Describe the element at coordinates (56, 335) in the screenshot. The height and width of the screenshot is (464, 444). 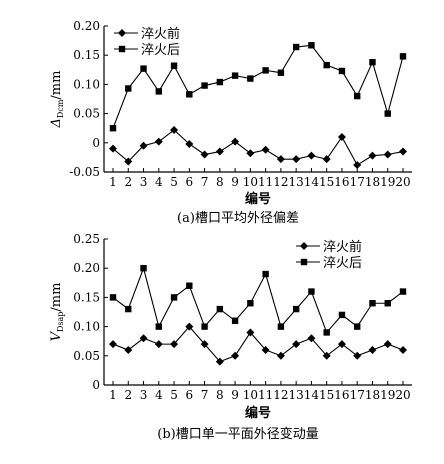
I see `y-axis-title-symbol: V` at that location.